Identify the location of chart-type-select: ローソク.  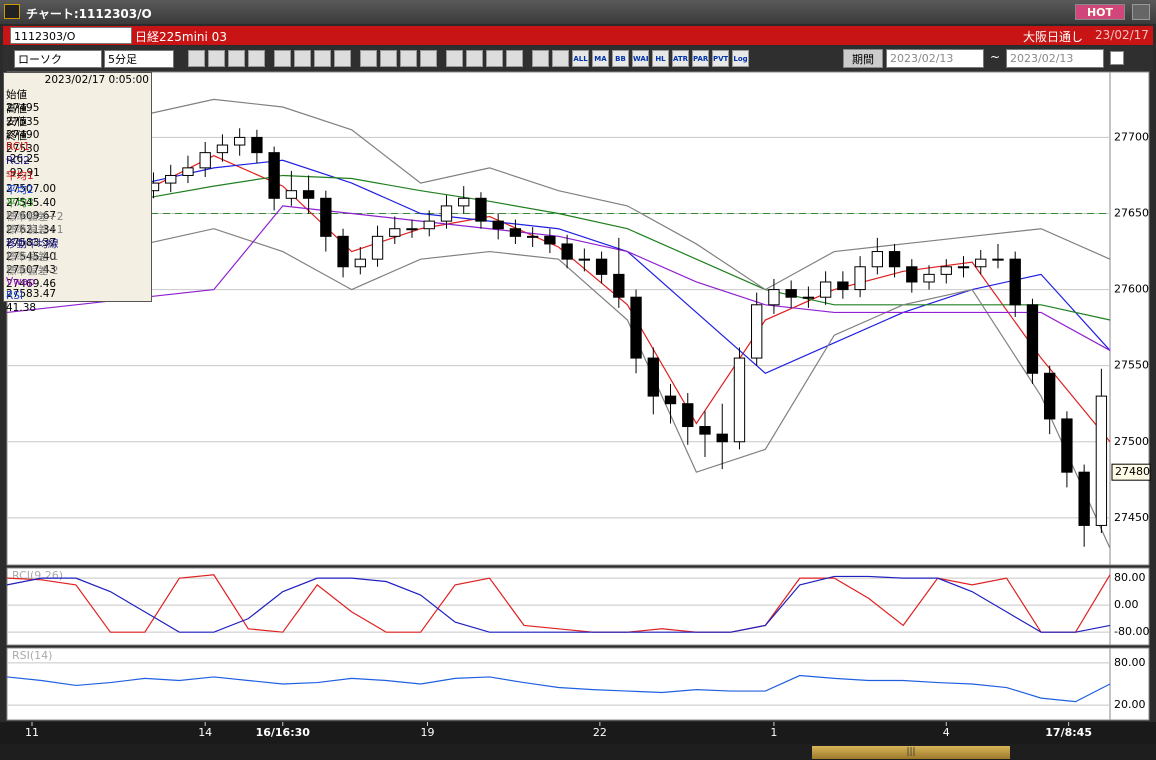
(58, 59).